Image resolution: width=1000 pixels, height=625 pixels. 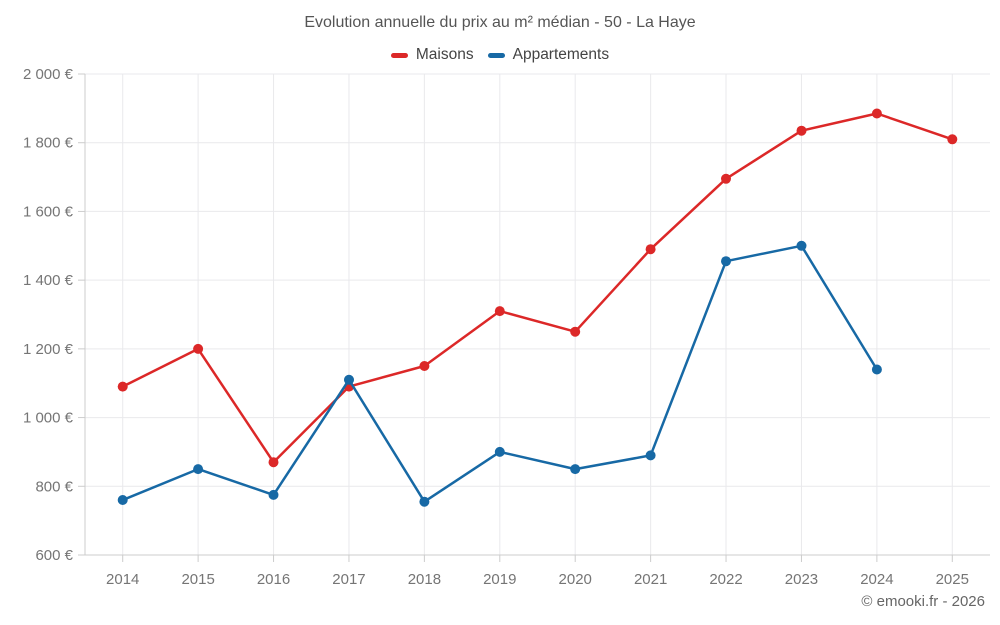 What do you see at coordinates (952, 579) in the screenshot?
I see `x-tick-label: 2025` at bounding box center [952, 579].